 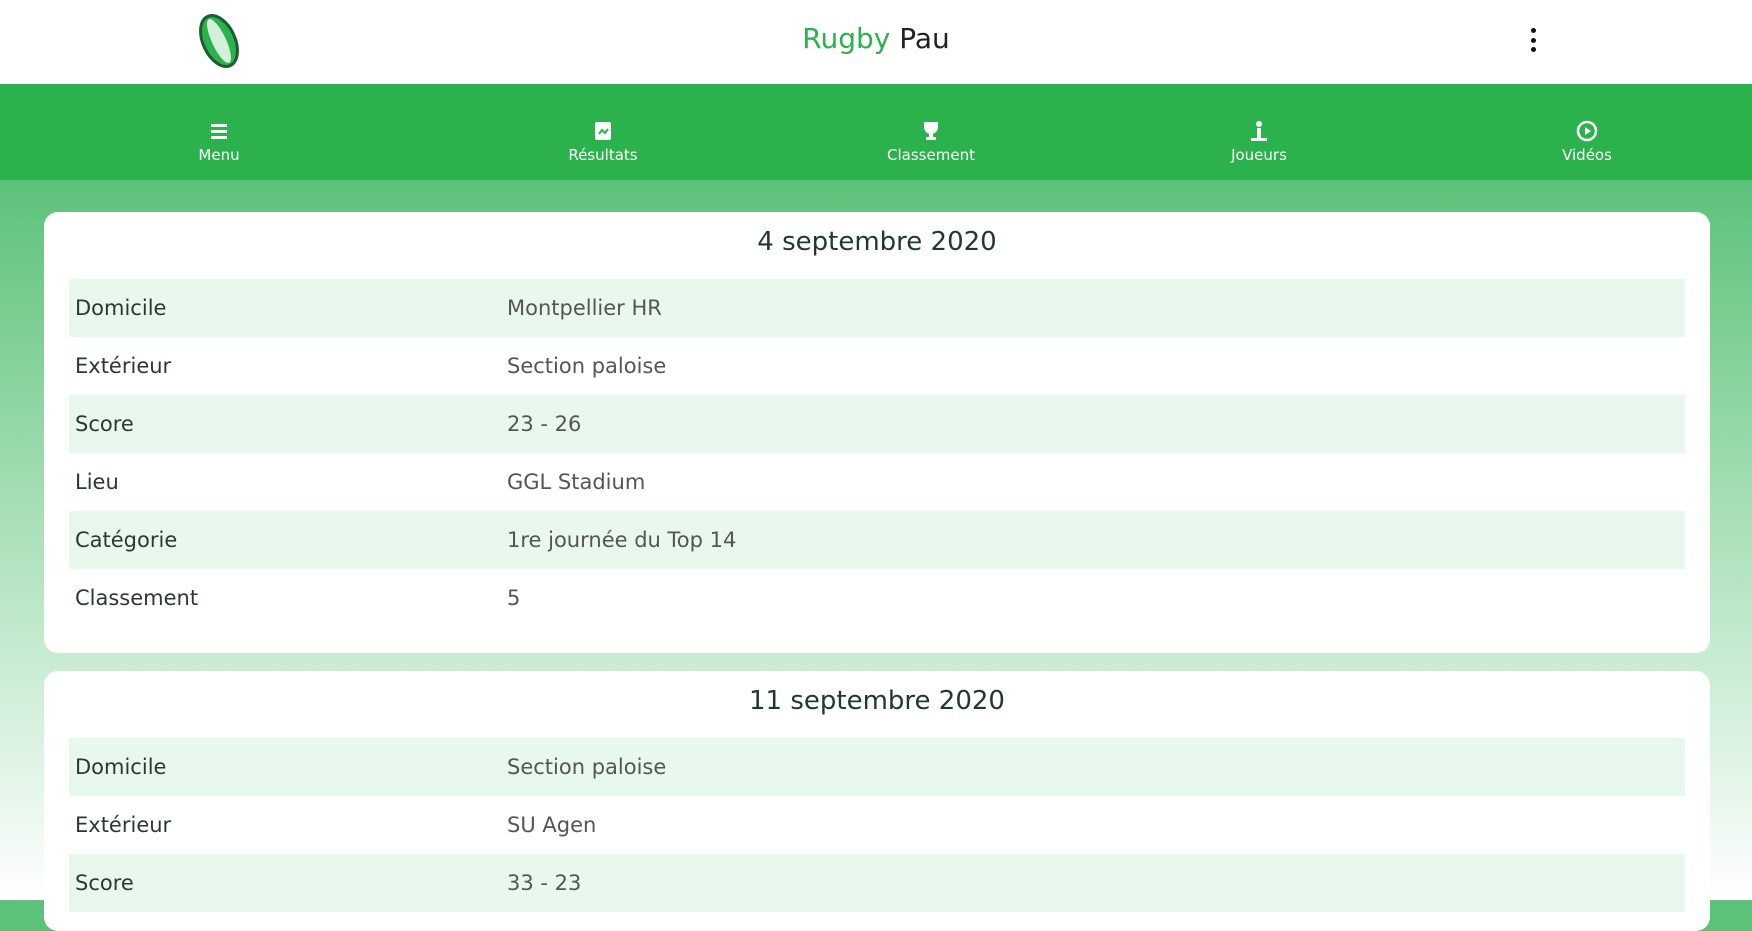 What do you see at coordinates (877, 701) in the screenshot?
I see `match-date: 11 septembre 2020` at bounding box center [877, 701].